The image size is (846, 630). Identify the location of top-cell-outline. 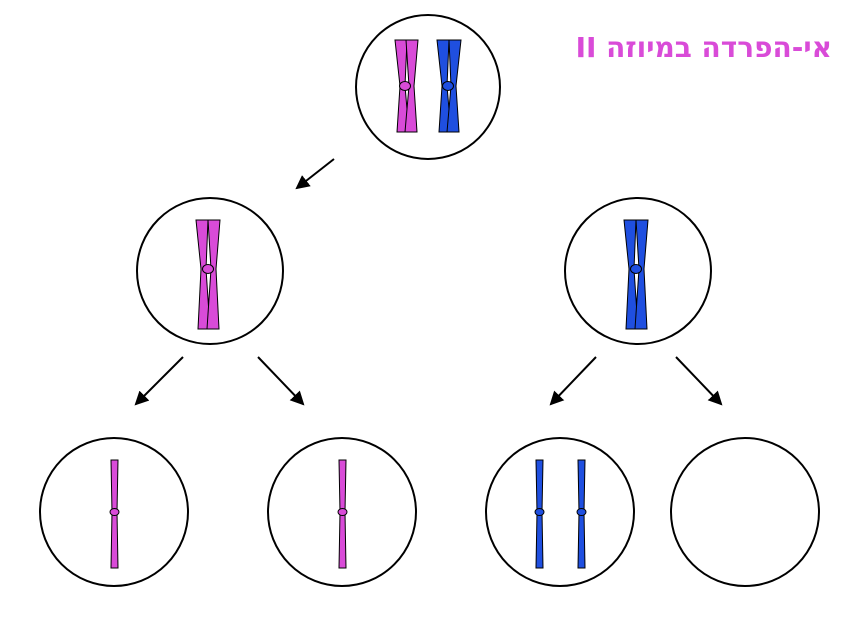
(428, 87).